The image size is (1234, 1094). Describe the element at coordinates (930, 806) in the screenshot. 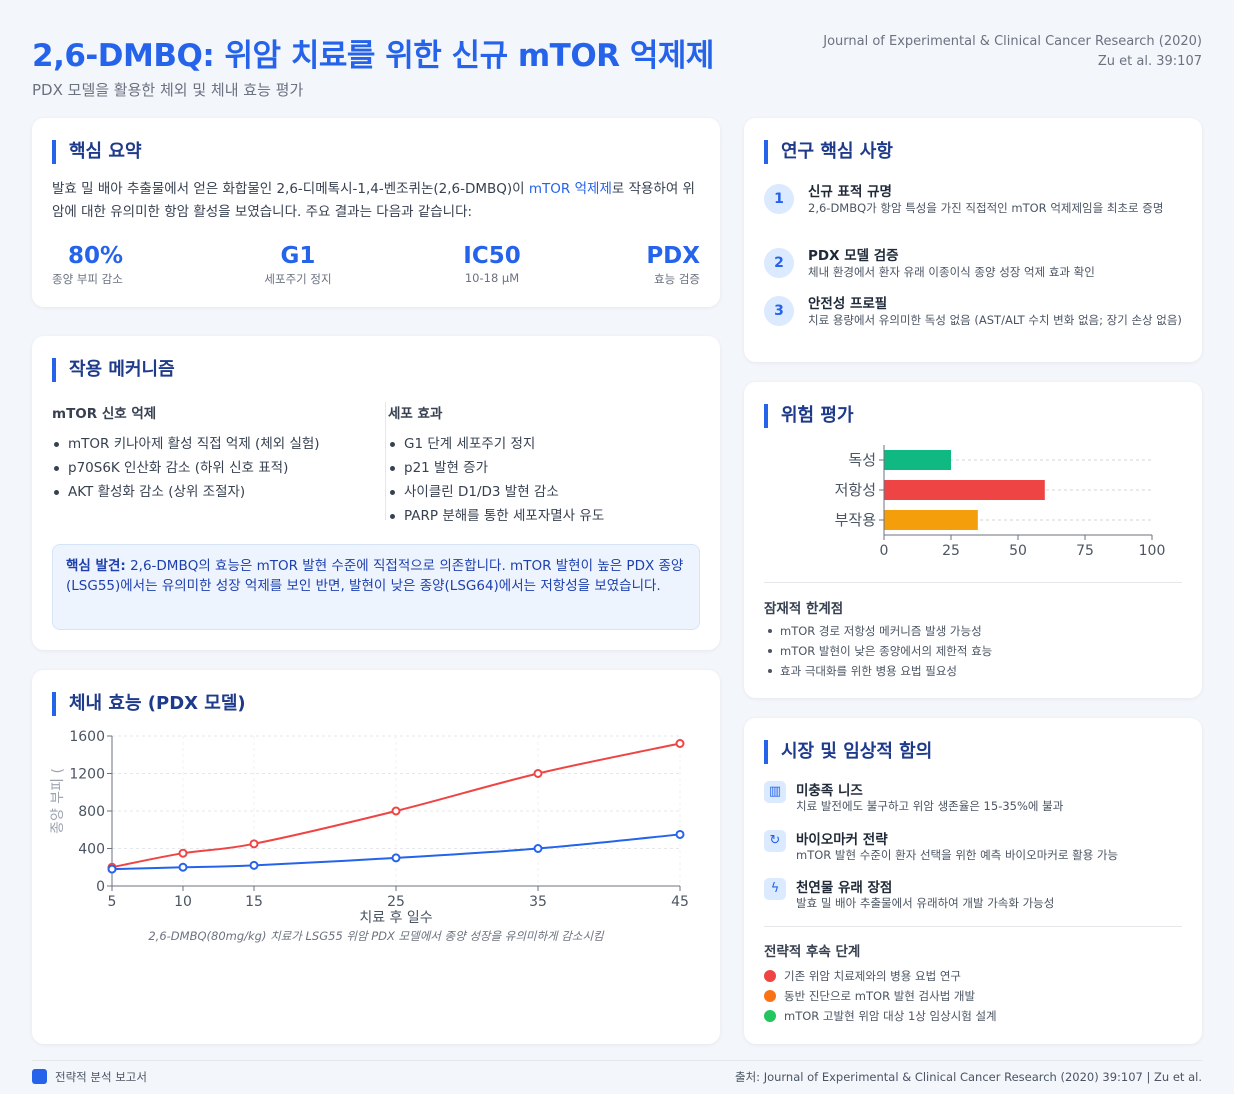

I see `implication-desc: 치료 발전에도 불구하고 위암 생존율은 15-35%에 불과` at that location.